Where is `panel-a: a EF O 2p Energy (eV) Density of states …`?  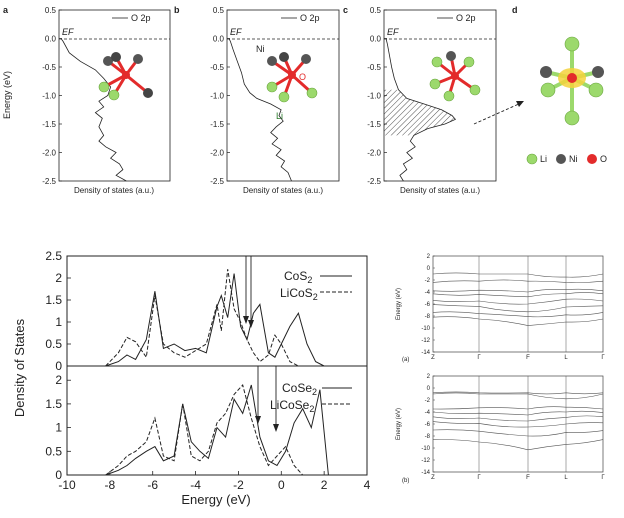 panel-a: a EF O 2p Energy (eV) Density of states … is located at coordinates (86, 100).